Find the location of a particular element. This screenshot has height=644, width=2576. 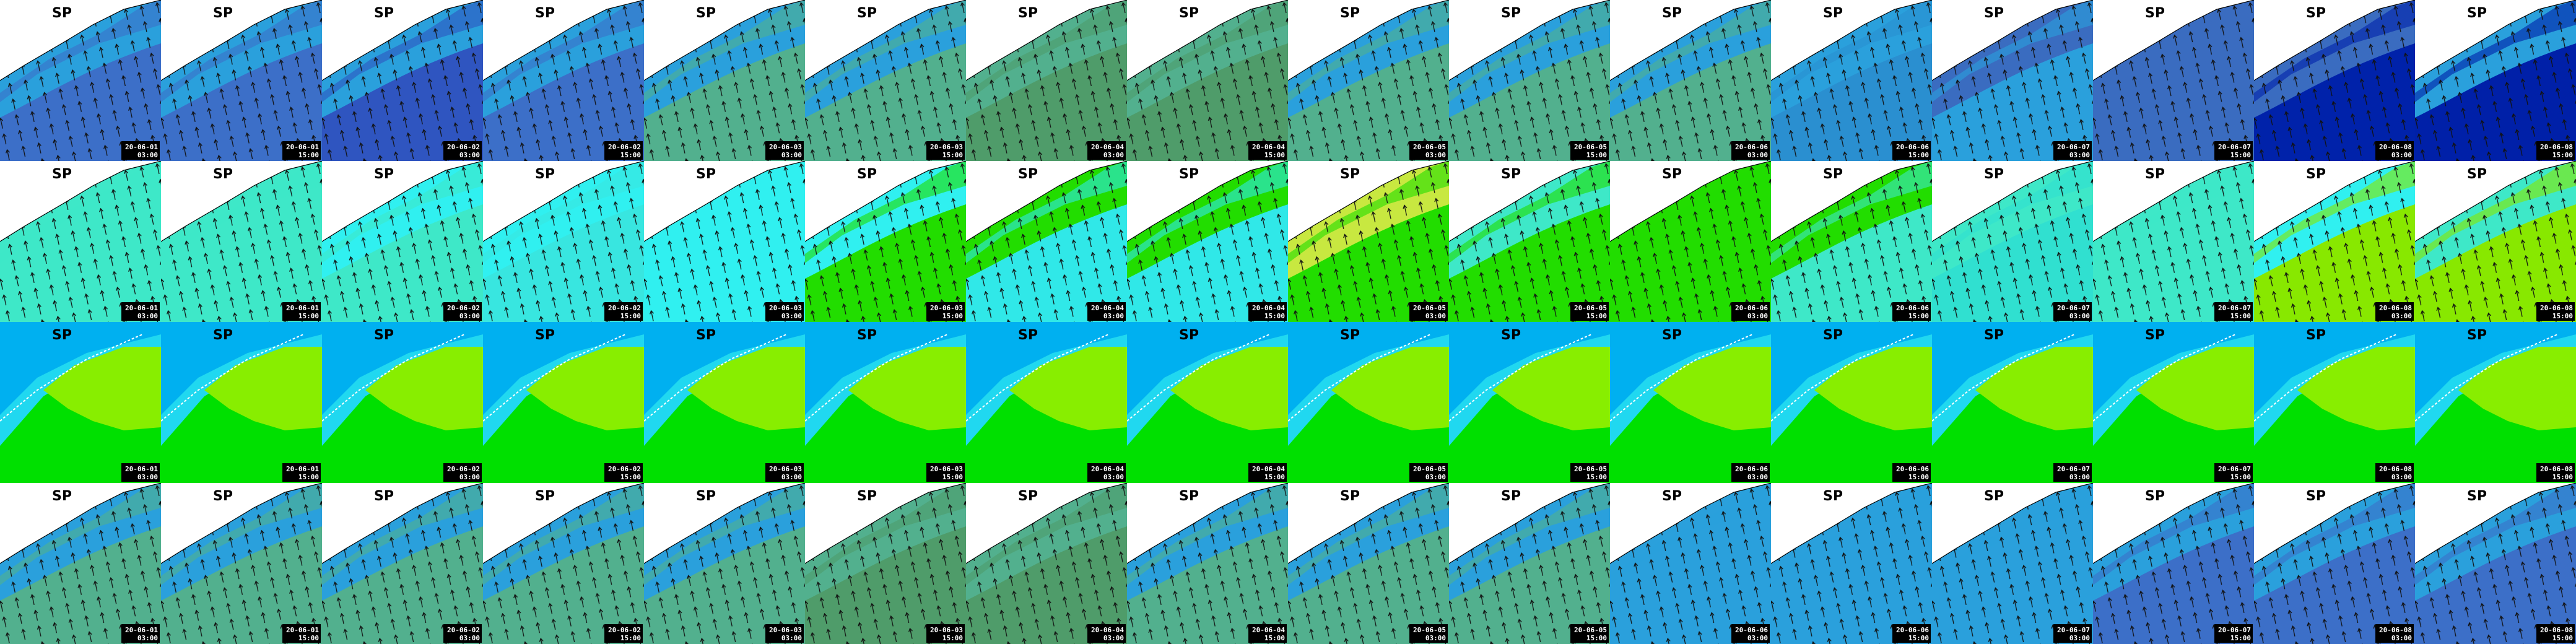

tile-date: 20-06-07 is located at coordinates (2073, 630).